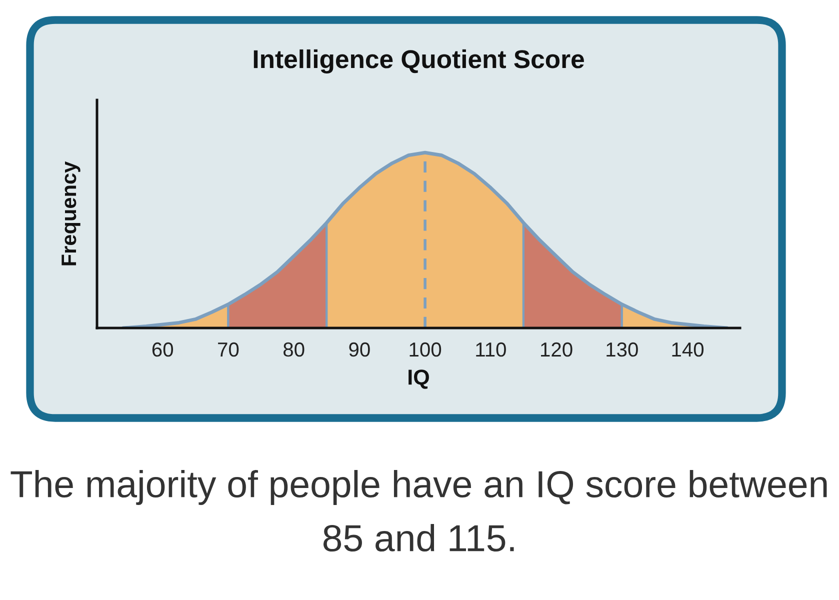 The width and height of the screenshot is (839, 600). Describe the element at coordinates (418, 511) in the screenshot. I see `text: The majority of people have an IQ score between 85 and 115.` at that location.